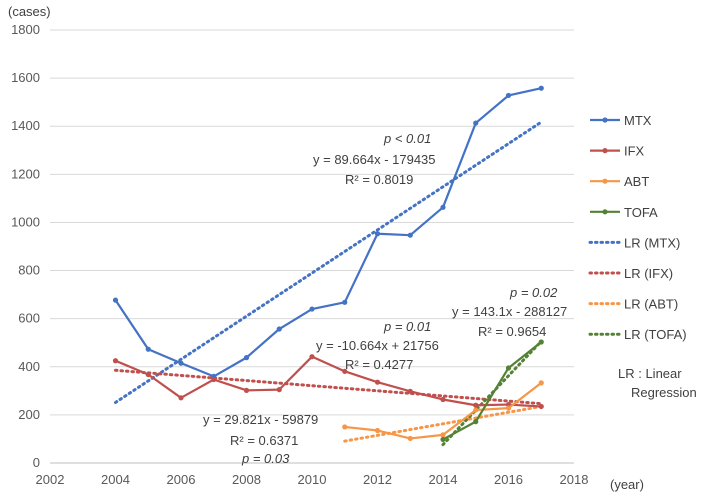 The width and height of the screenshot is (708, 494). What do you see at coordinates (641, 212) in the screenshot?
I see `legend-label-tofa: TOFA` at bounding box center [641, 212].